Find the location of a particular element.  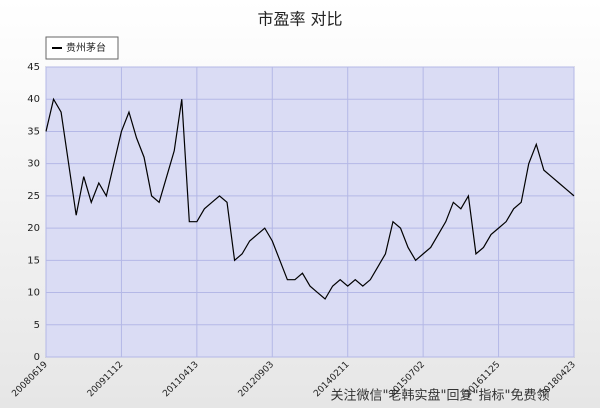

y-tick-label: 15 is located at coordinates (33, 260).